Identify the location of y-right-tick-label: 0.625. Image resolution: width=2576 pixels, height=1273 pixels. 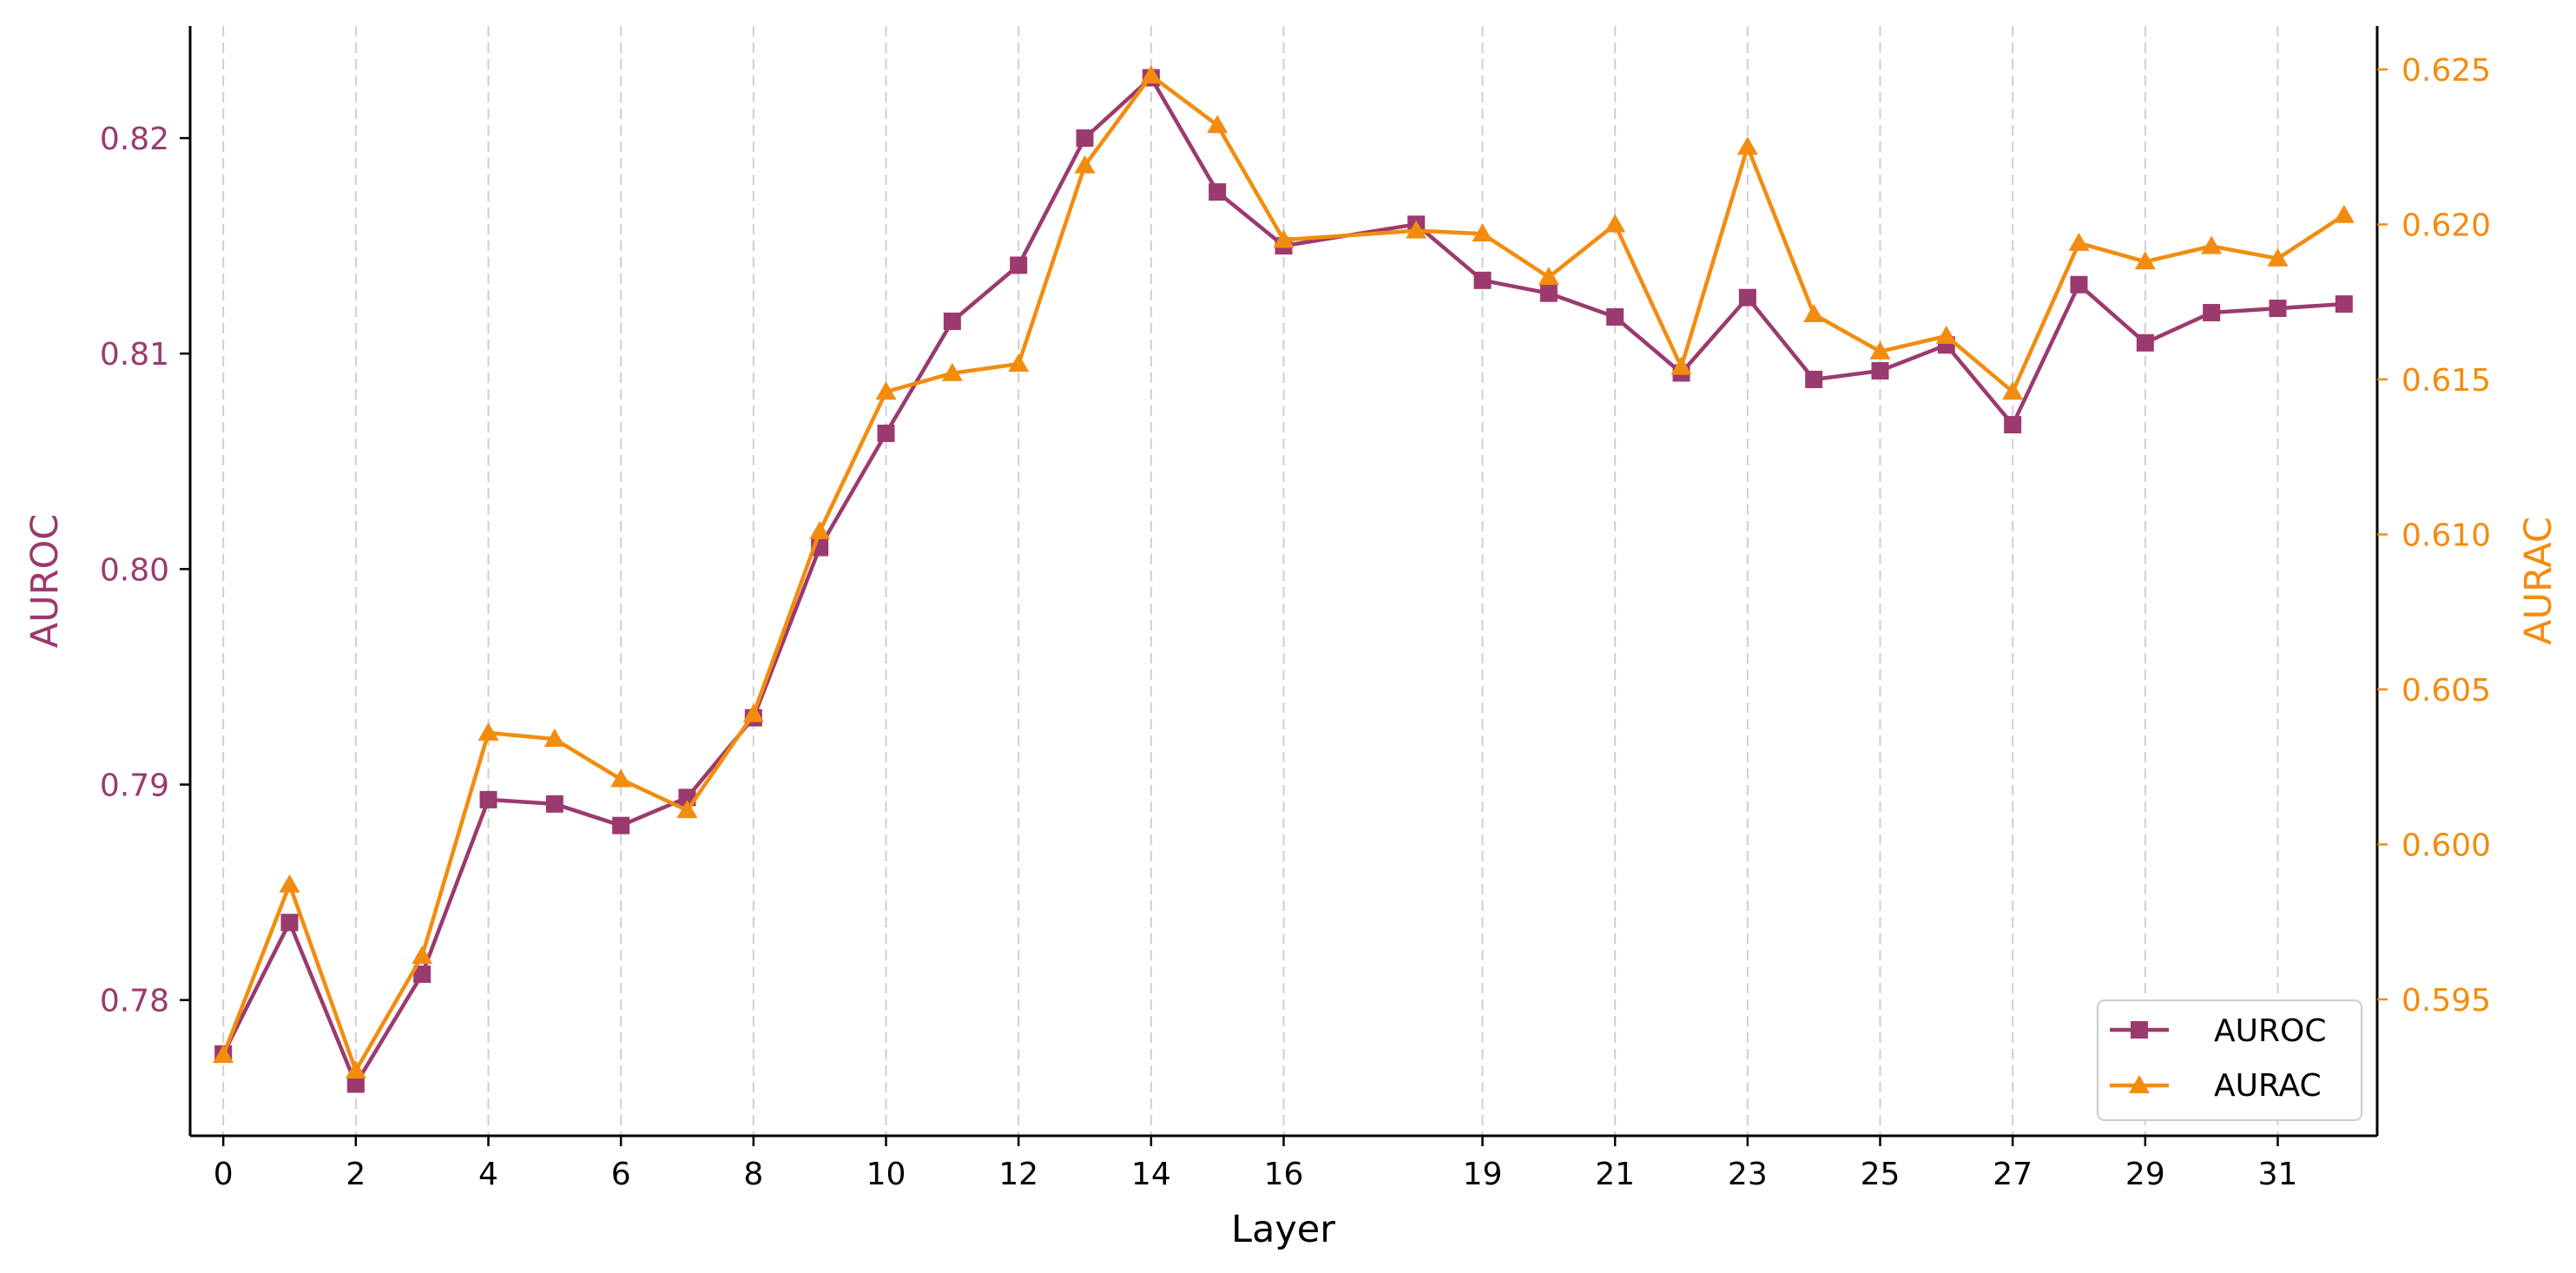
(2446, 71).